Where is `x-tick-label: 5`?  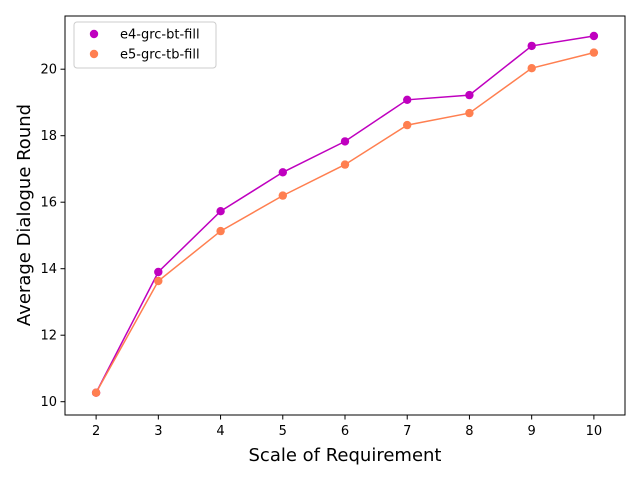 x-tick-label: 5 is located at coordinates (283, 431).